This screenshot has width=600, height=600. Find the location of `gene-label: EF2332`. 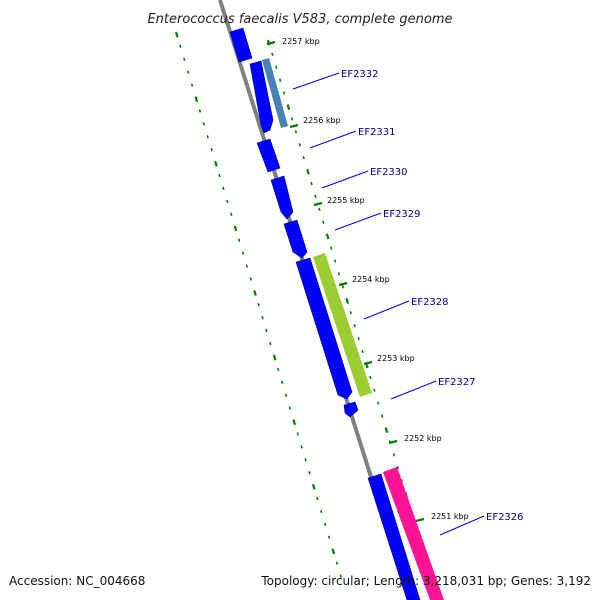

gene-label: EF2332 is located at coordinates (360, 74).